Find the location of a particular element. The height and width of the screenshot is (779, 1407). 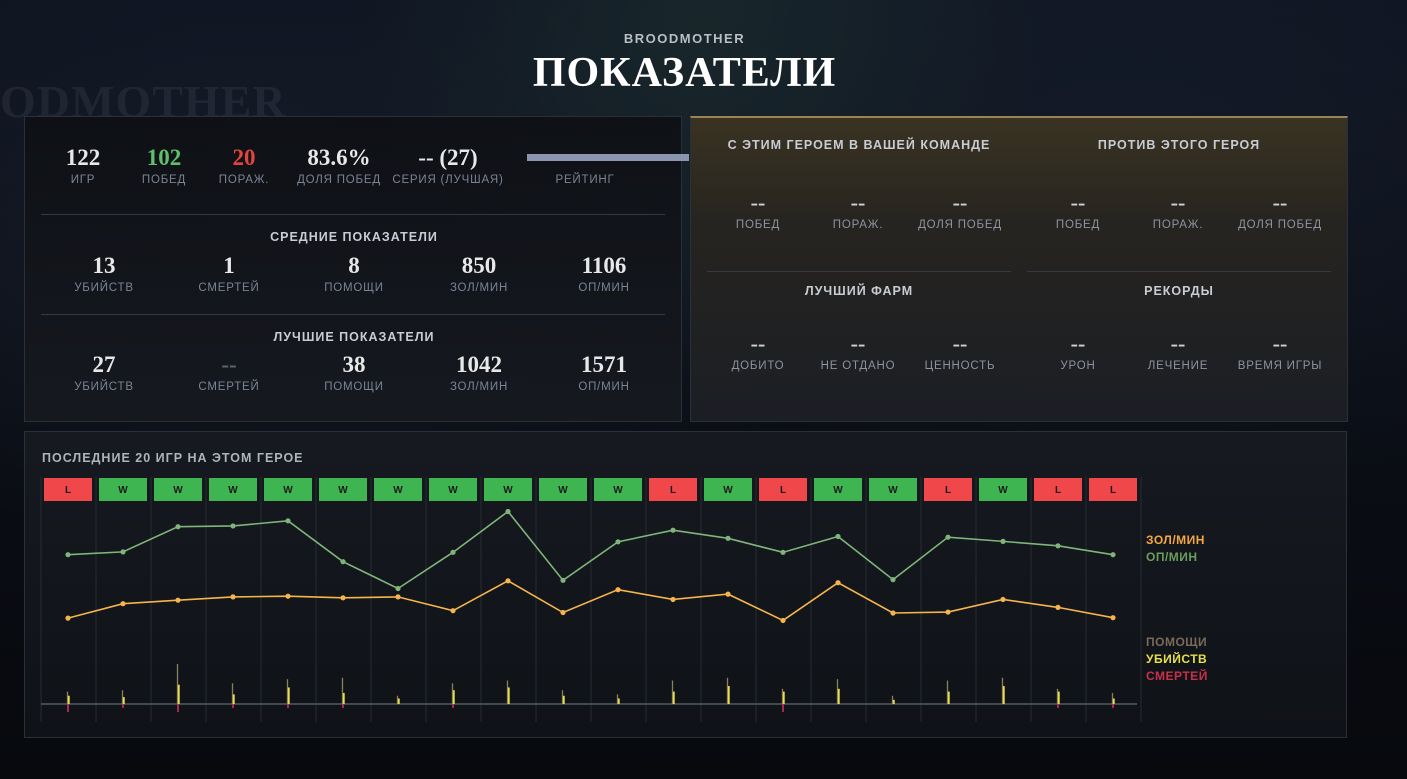

best-gpm: 1042 ЗОЛ/МИН is located at coordinates (479, 372).